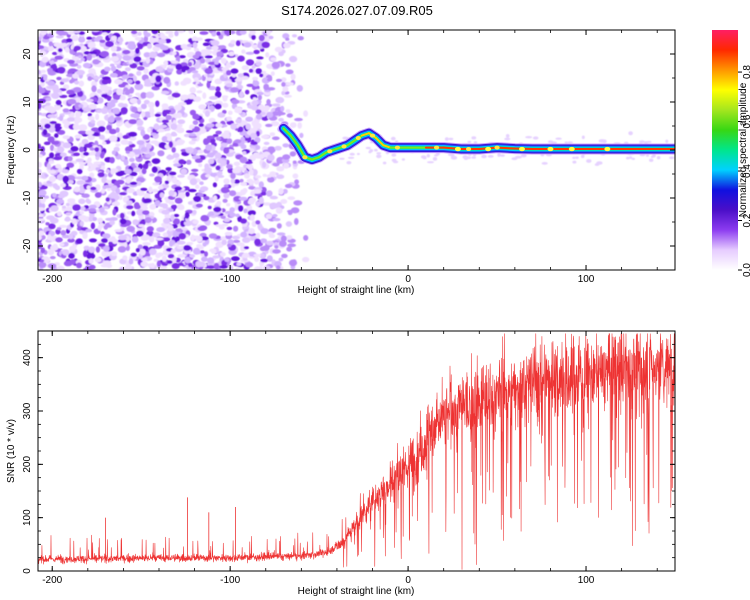 This screenshot has width=750, height=600. I want to click on spectrogram-ridge, so click(476, 144).